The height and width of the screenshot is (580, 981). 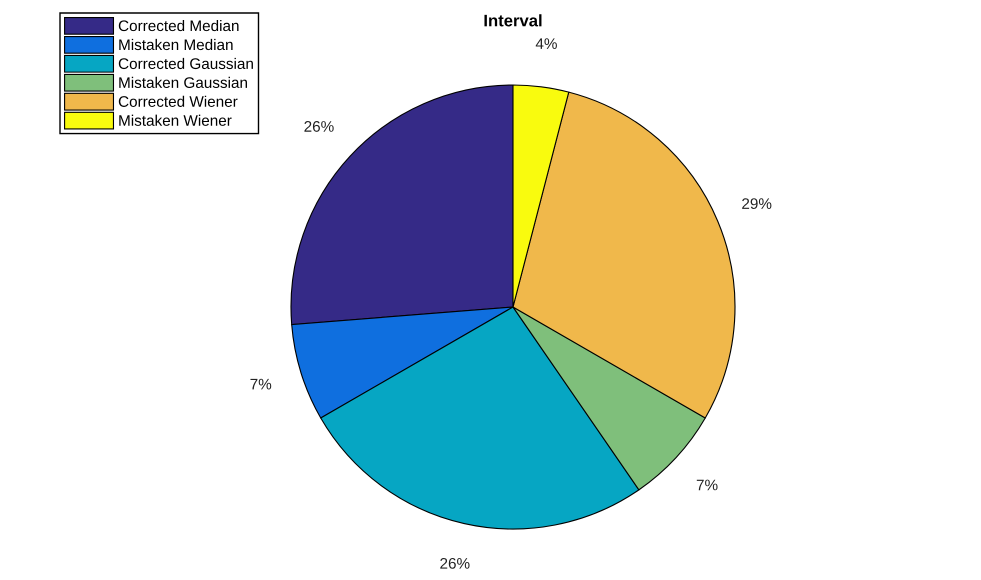 What do you see at coordinates (178, 101) in the screenshot?
I see `legend-label: Corrected Wiener` at bounding box center [178, 101].